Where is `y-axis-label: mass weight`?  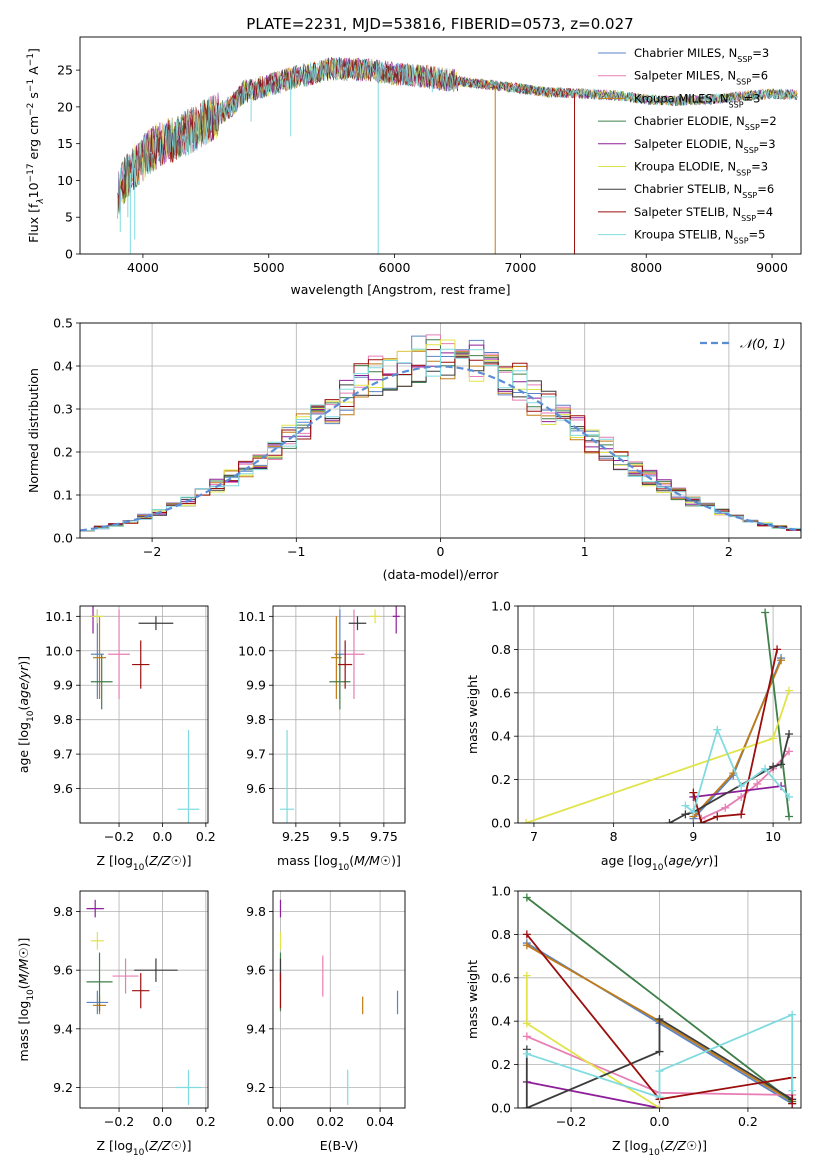 y-axis-label: mass weight is located at coordinates (472, 714).